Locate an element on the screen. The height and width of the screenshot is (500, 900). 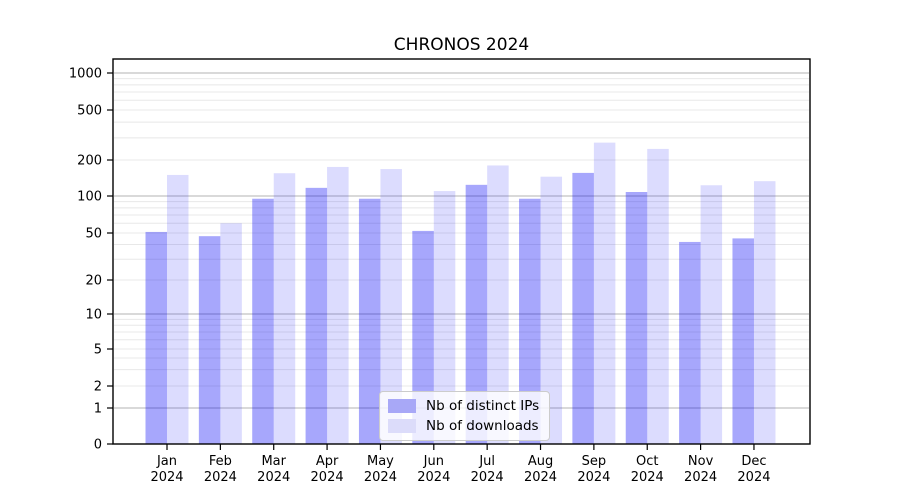
x-tick-label-month: Jun is located at coordinates (433, 461).